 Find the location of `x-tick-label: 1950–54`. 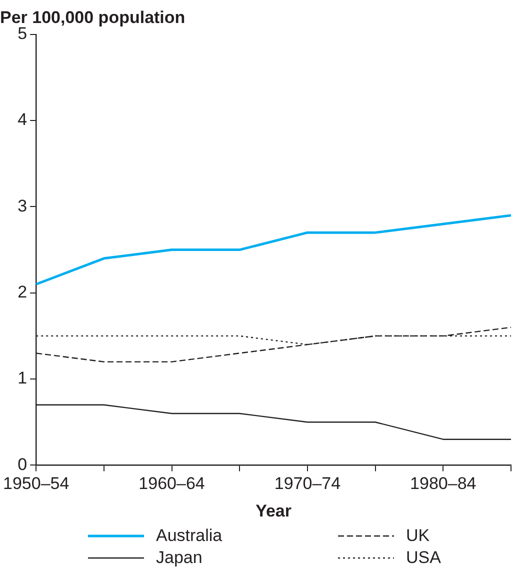

x-tick-label: 1950–54 is located at coordinates (36, 484).